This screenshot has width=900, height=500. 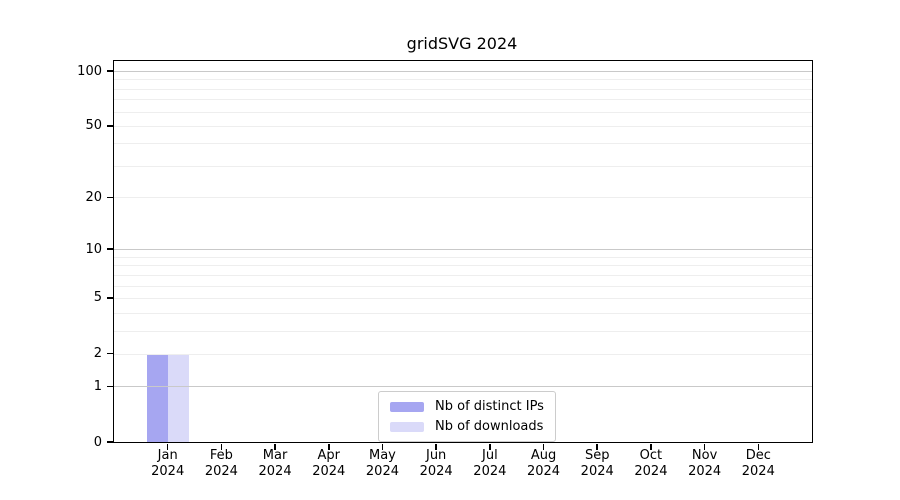 What do you see at coordinates (93, 249) in the screenshot?
I see `y-tick-label: 10` at bounding box center [93, 249].